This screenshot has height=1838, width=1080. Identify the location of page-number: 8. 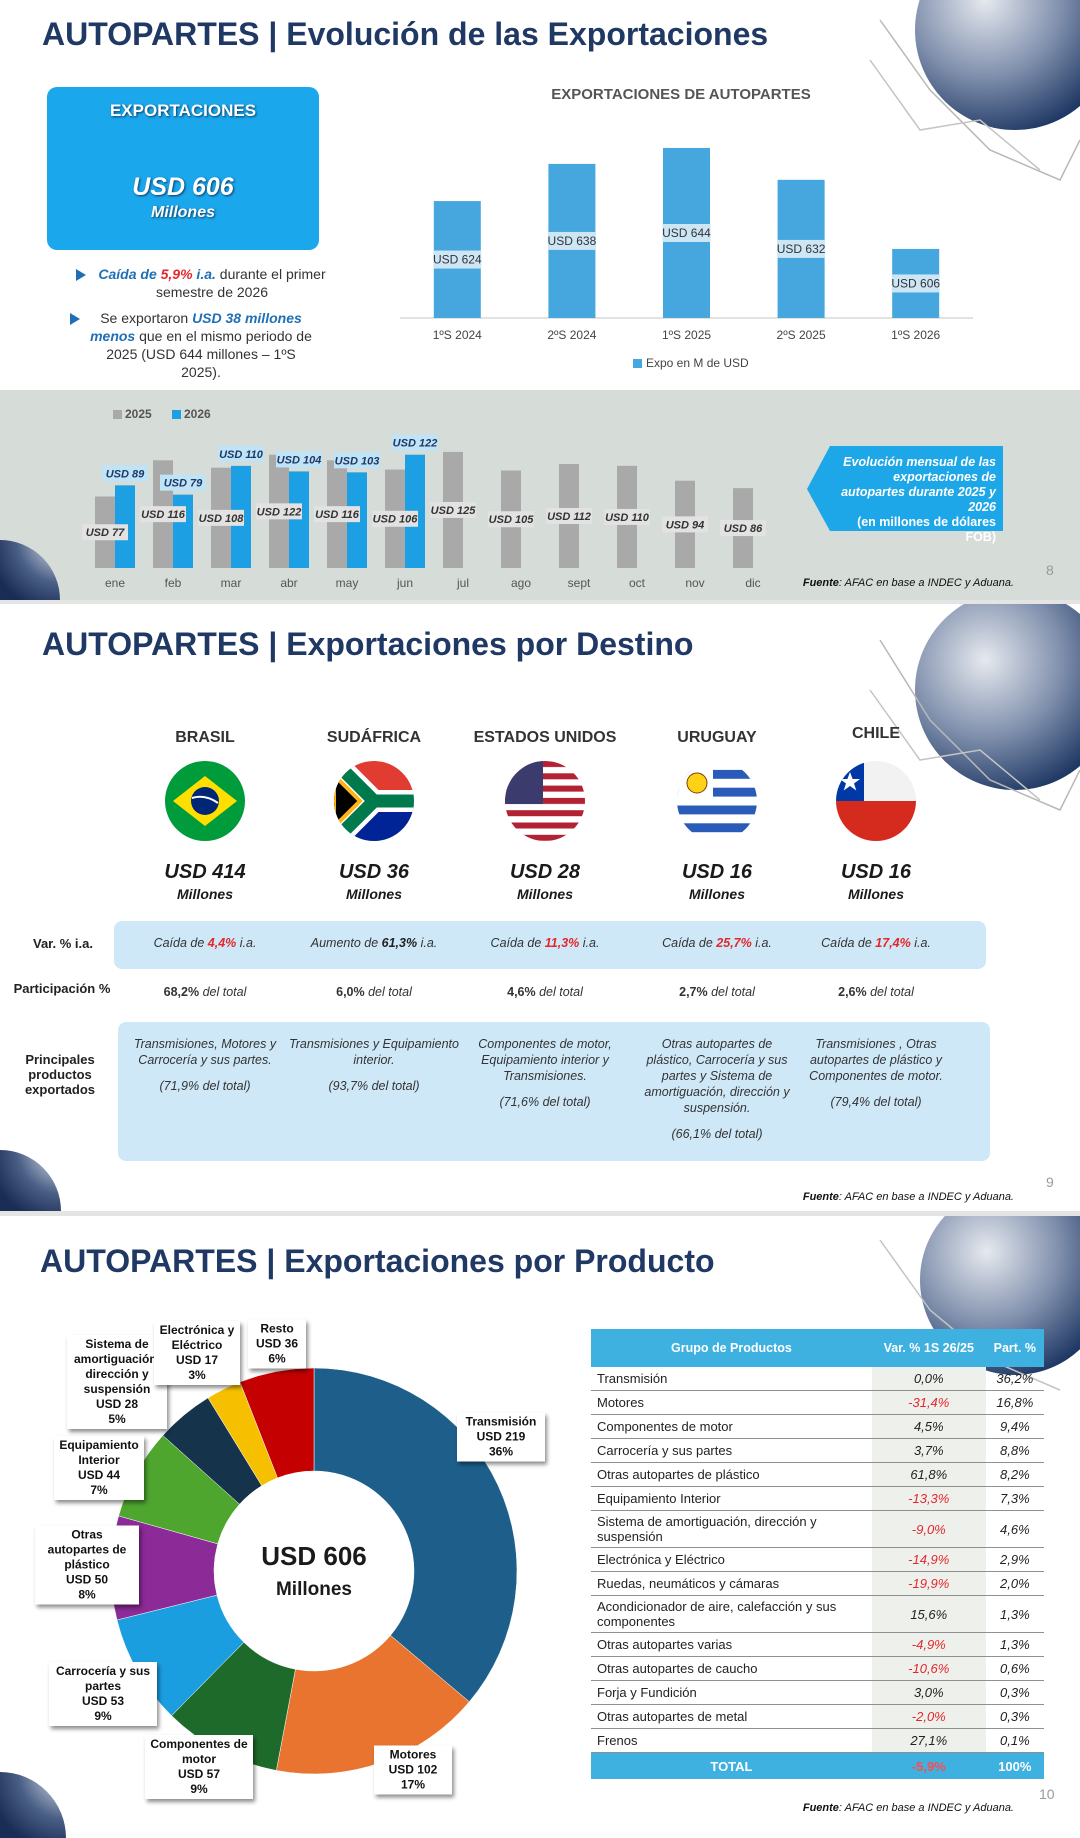
(1050, 570).